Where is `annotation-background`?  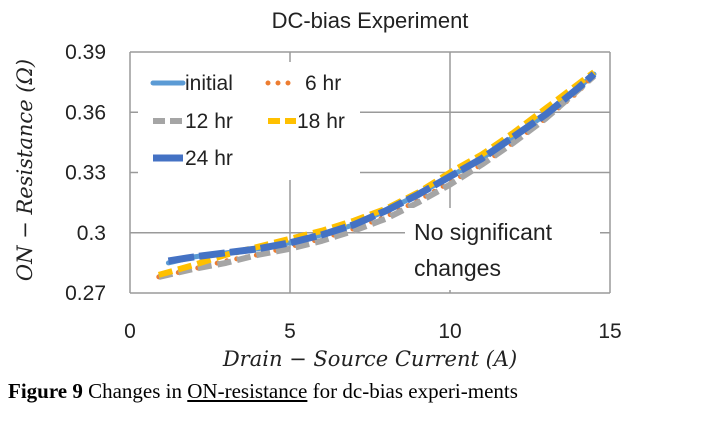 annotation-background is located at coordinates (502, 249).